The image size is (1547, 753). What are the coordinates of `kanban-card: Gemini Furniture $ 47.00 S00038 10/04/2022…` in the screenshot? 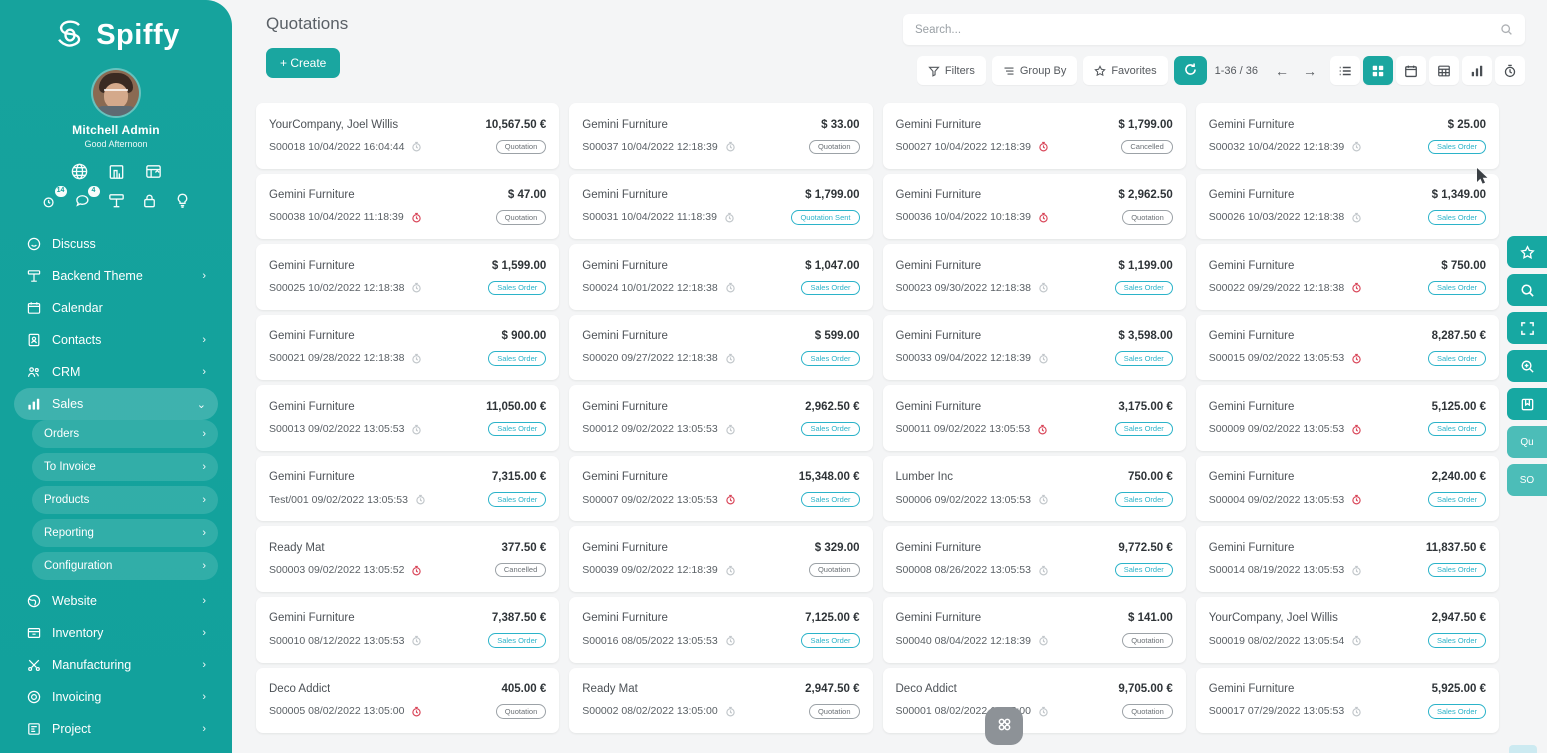 It's located at (408, 206).